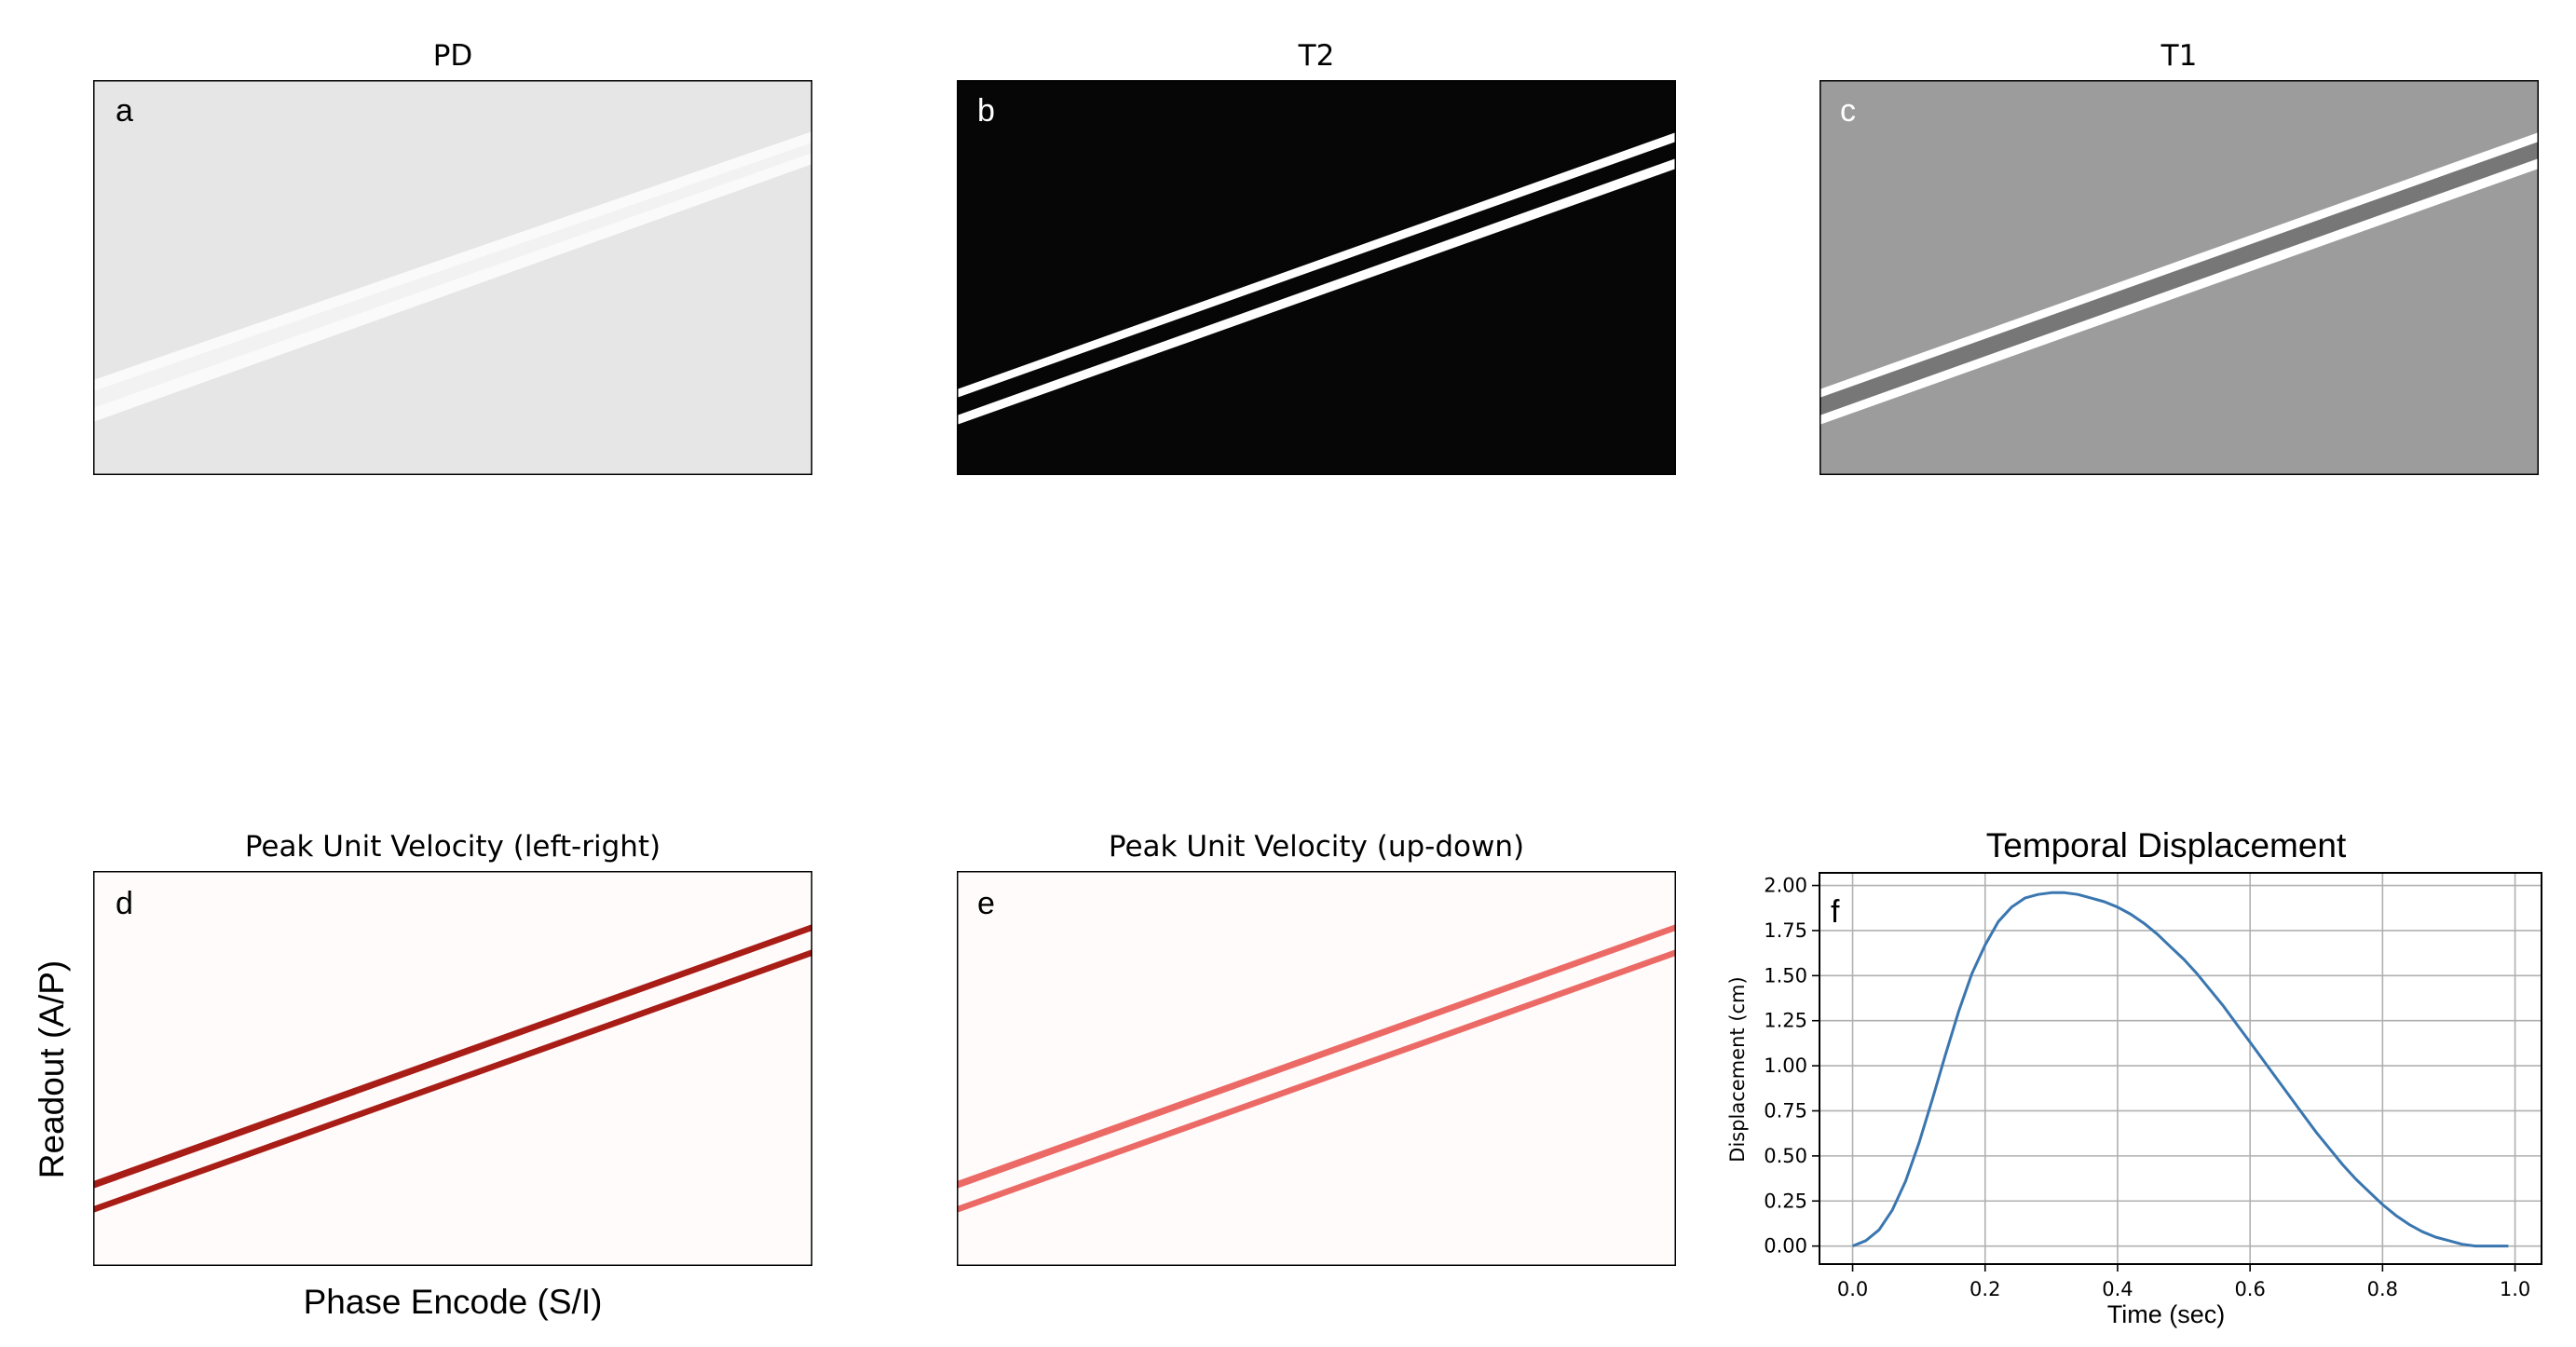 The image size is (2576, 1347). Describe the element at coordinates (1852, 1289) in the screenshot. I see `x-tick-label: 0.0` at that location.